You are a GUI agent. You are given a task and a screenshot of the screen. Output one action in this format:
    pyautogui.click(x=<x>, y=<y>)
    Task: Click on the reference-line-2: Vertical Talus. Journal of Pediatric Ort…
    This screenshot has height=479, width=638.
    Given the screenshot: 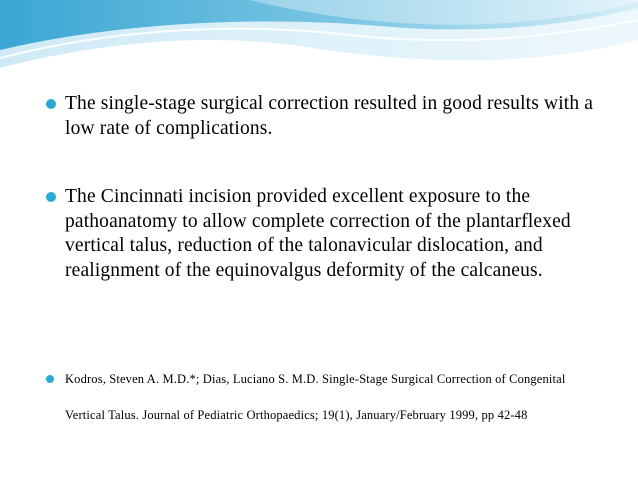 What is the action you would take?
    pyautogui.click(x=296, y=415)
    